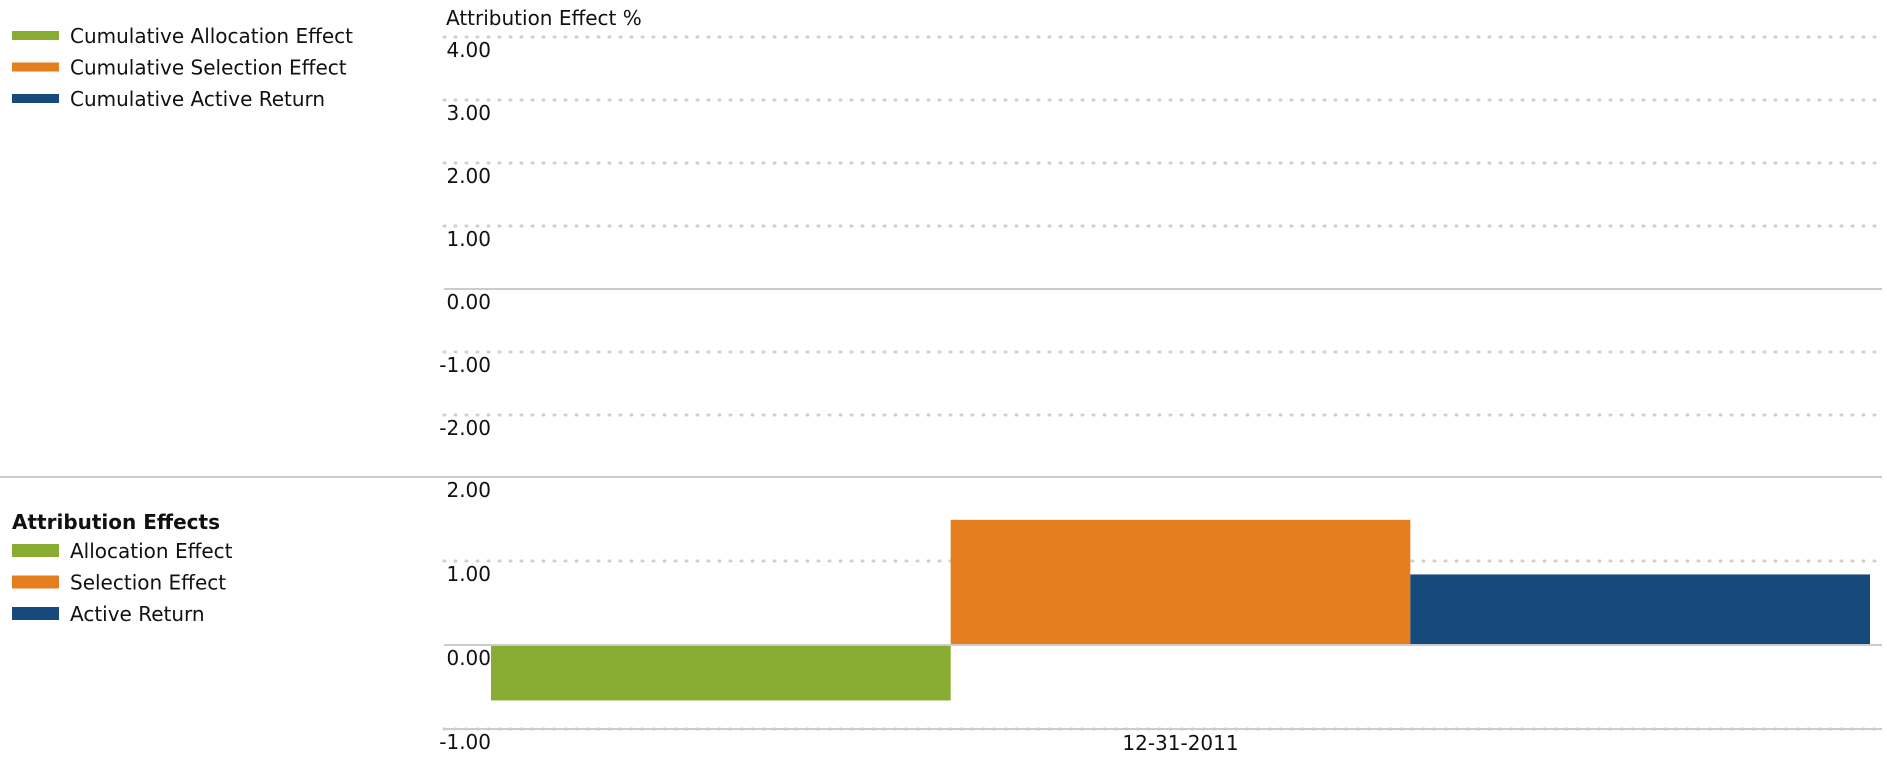 The width and height of the screenshot is (1887, 757). Describe the element at coordinates (468, 658) in the screenshot. I see `y-tick-label-bottom: 0.00` at that location.